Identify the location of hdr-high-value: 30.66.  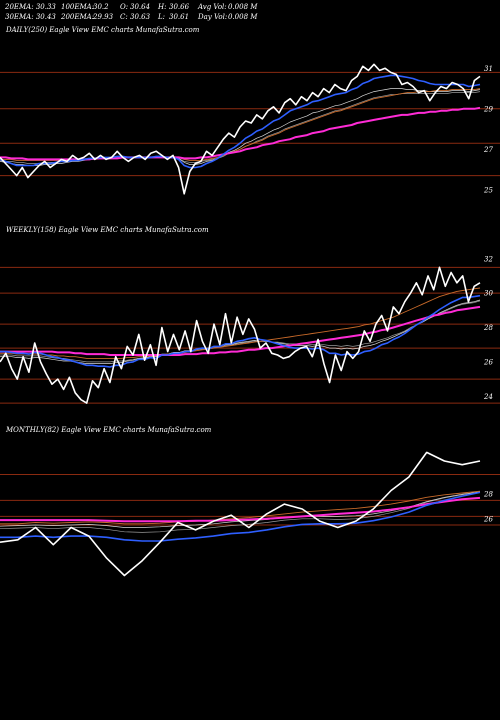
(179, 7).